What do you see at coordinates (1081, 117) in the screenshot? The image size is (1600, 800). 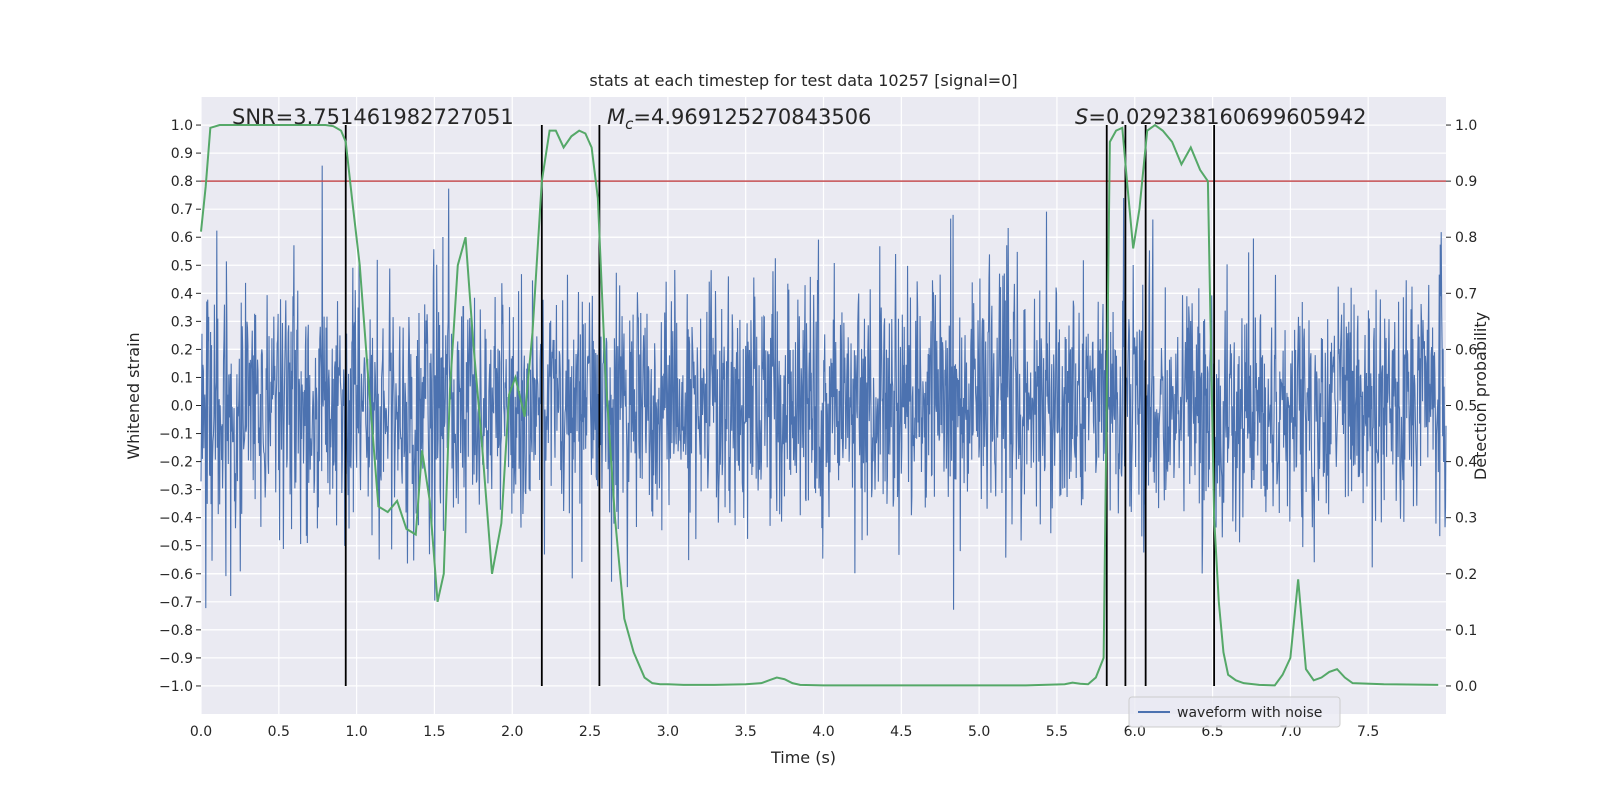 I see `s-symbol: S` at bounding box center [1081, 117].